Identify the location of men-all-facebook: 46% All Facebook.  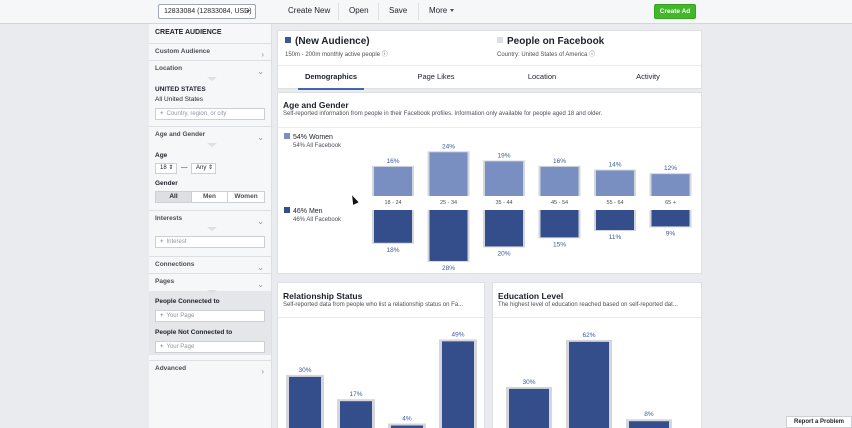
(317, 220).